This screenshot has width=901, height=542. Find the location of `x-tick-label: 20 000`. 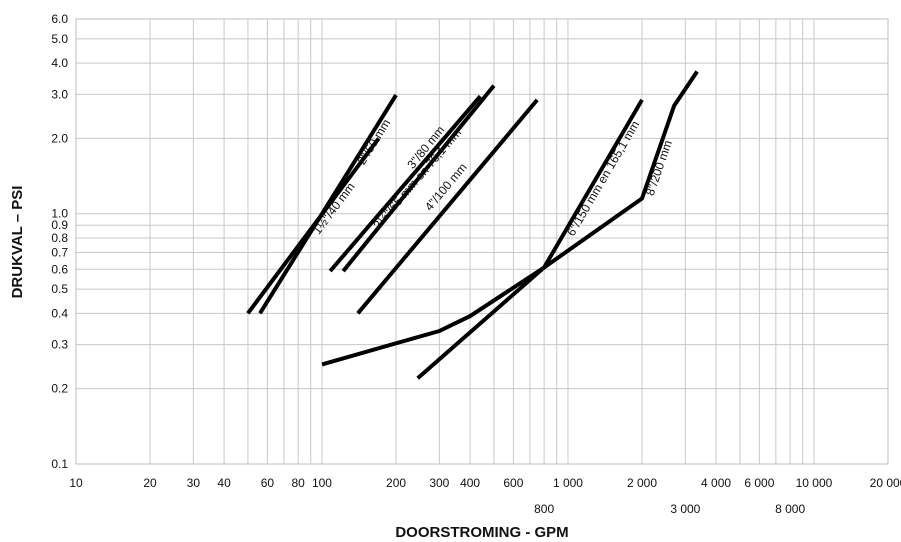

x-tick-label: 20 000 is located at coordinates (885, 483).